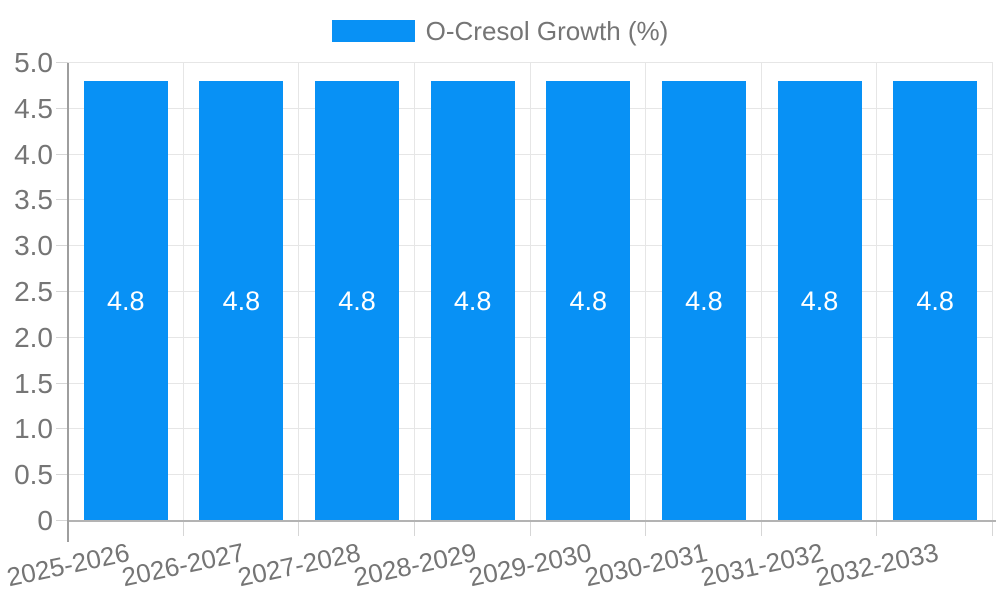 This screenshot has height=600, width=1000. I want to click on y-axis-tick-label: 1.5, so click(33, 383).